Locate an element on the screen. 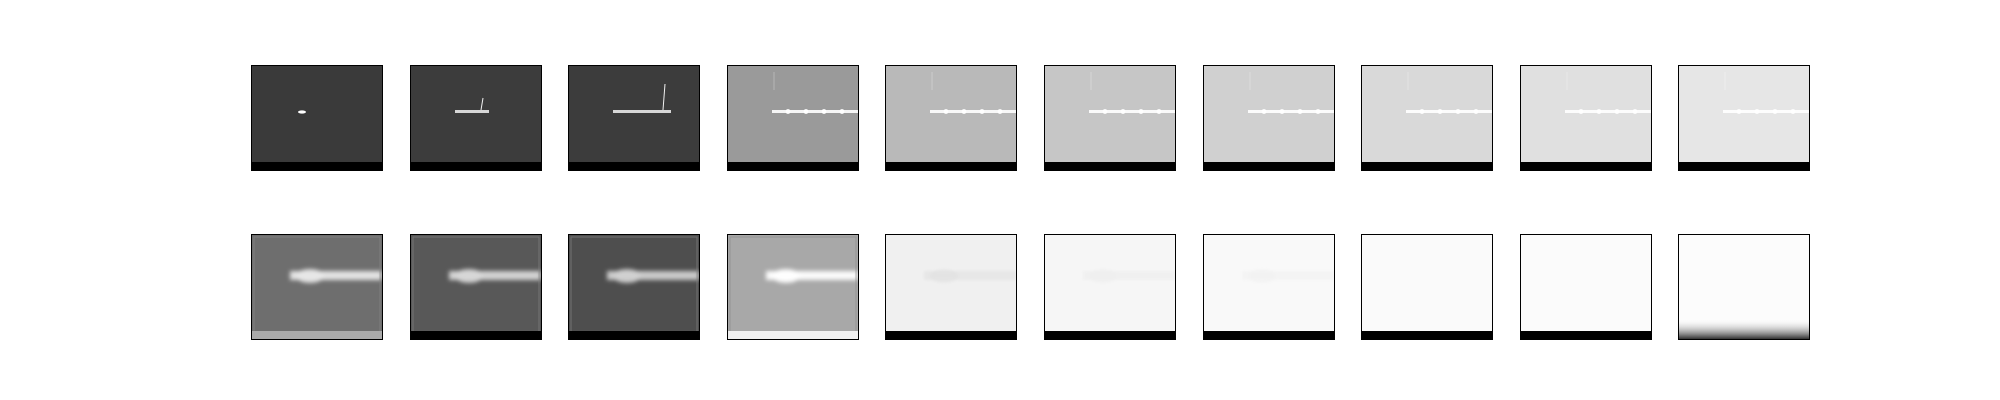 This screenshot has height=400, width=2000. bright-spot is located at coordinates (302, 112).